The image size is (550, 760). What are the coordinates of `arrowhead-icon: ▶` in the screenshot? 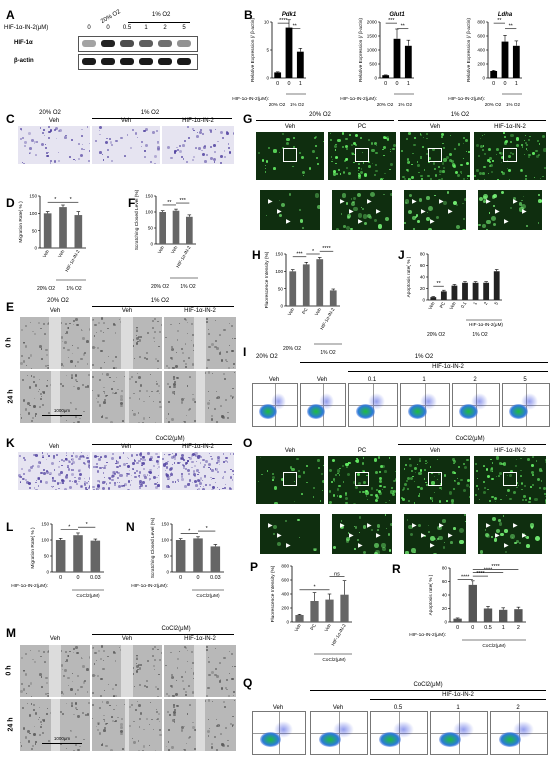 It's located at (369, 526).